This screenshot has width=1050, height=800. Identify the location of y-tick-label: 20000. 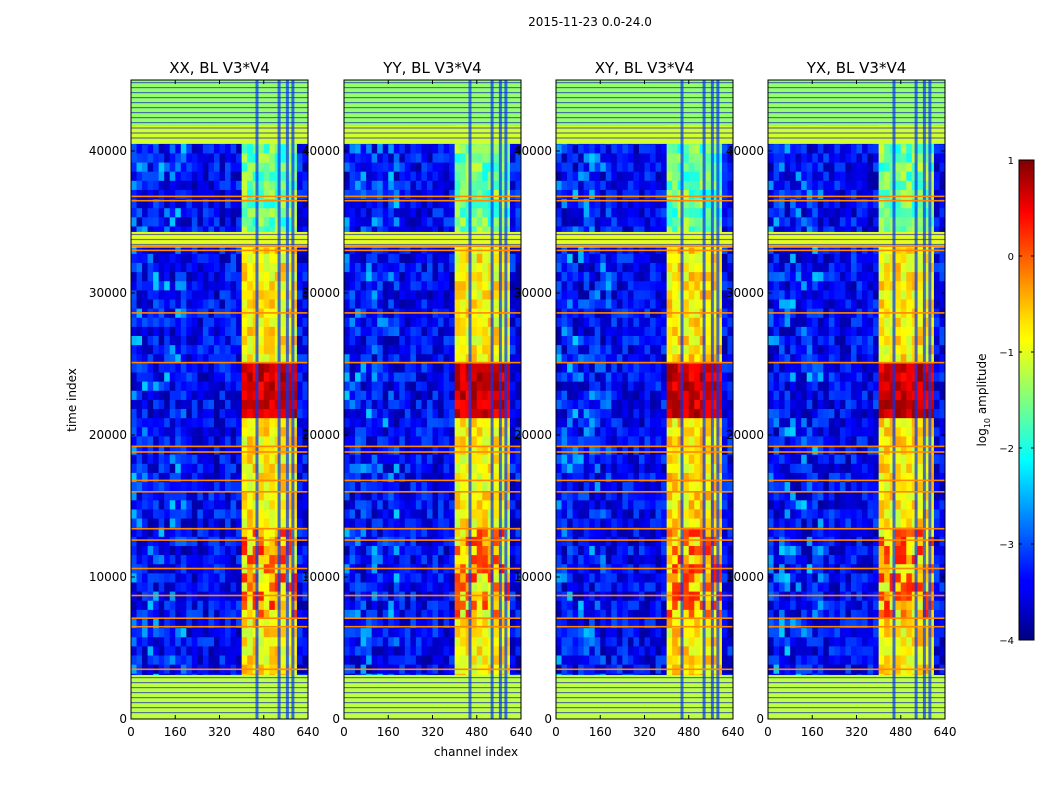
(108, 435).